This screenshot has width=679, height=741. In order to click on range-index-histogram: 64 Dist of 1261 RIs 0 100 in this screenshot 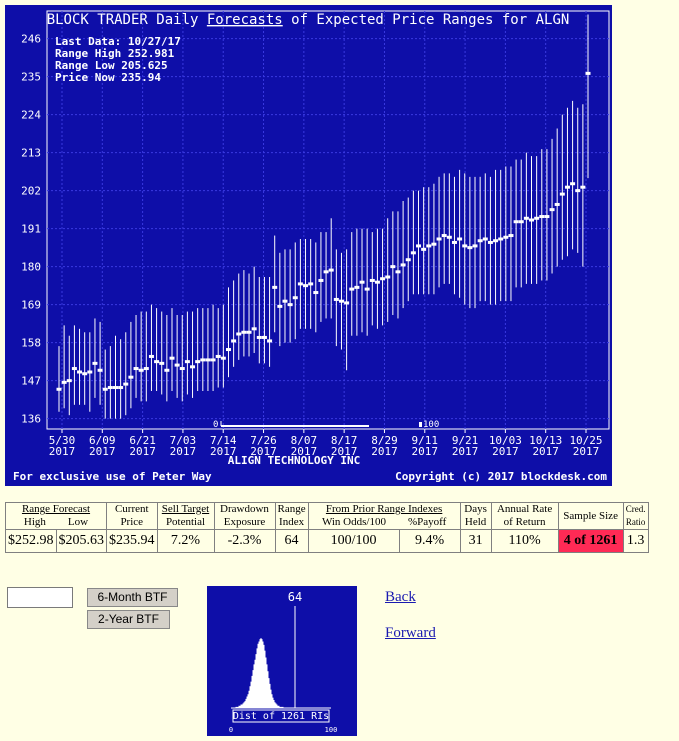, I will do `click(282, 661)`.